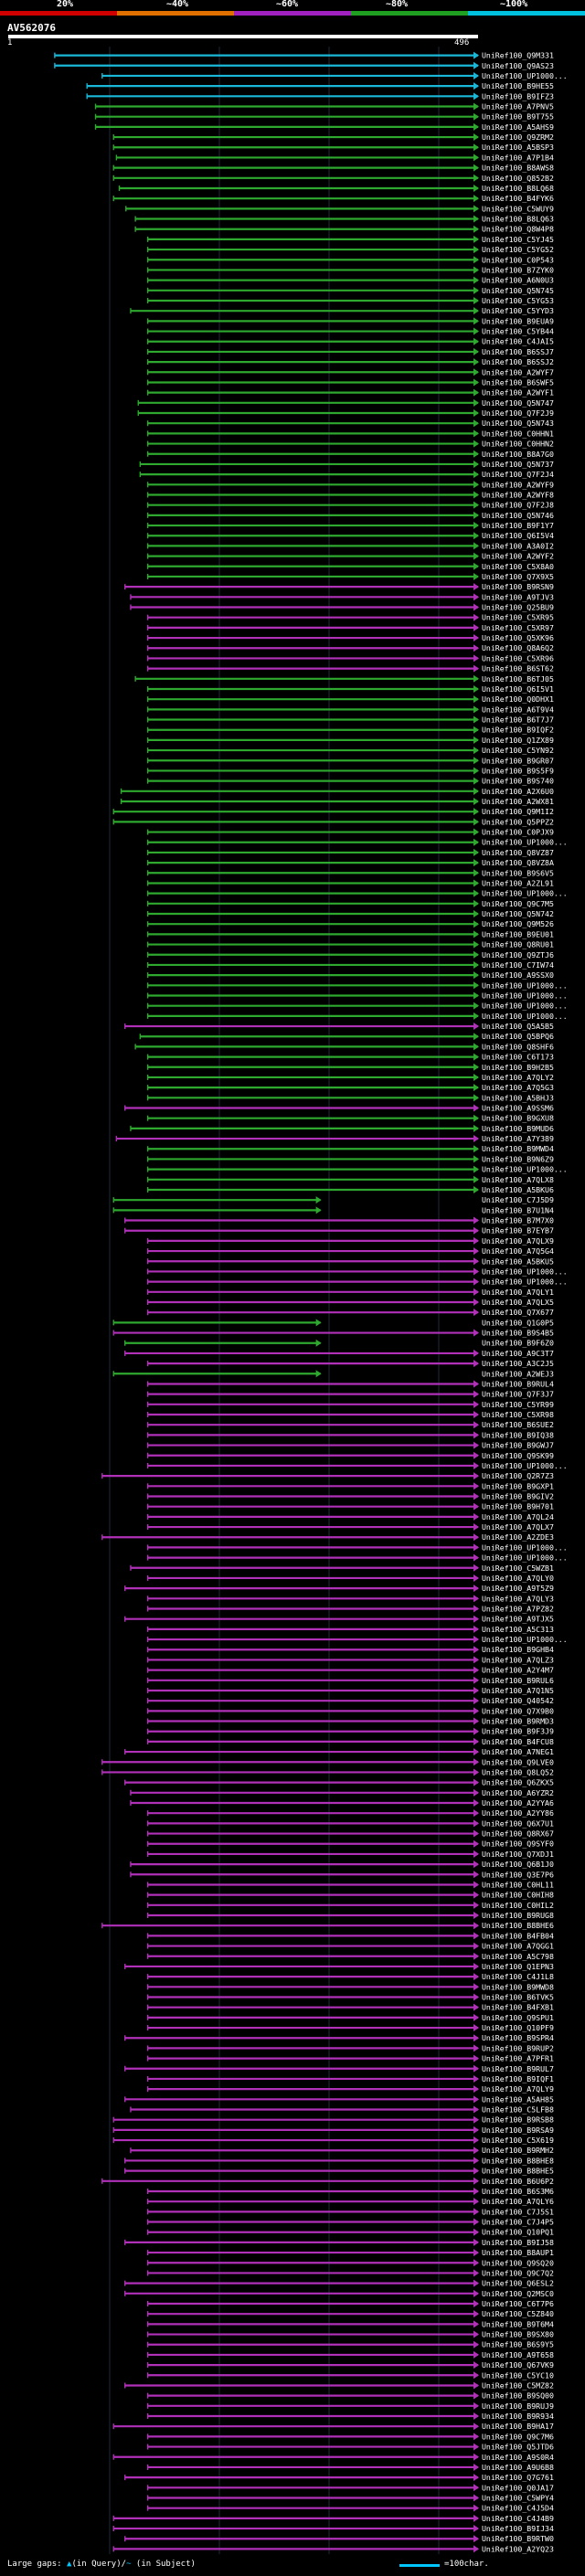  I want to click on hit-row: UniRef100_B9GXU8, so click(350, 1118).